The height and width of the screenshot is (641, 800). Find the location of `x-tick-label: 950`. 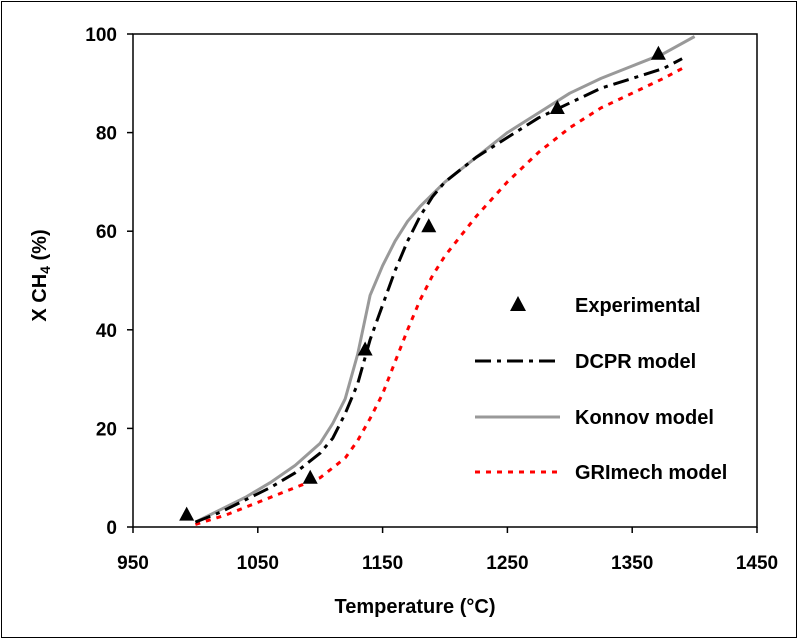

x-tick-label: 950 is located at coordinates (133, 563).